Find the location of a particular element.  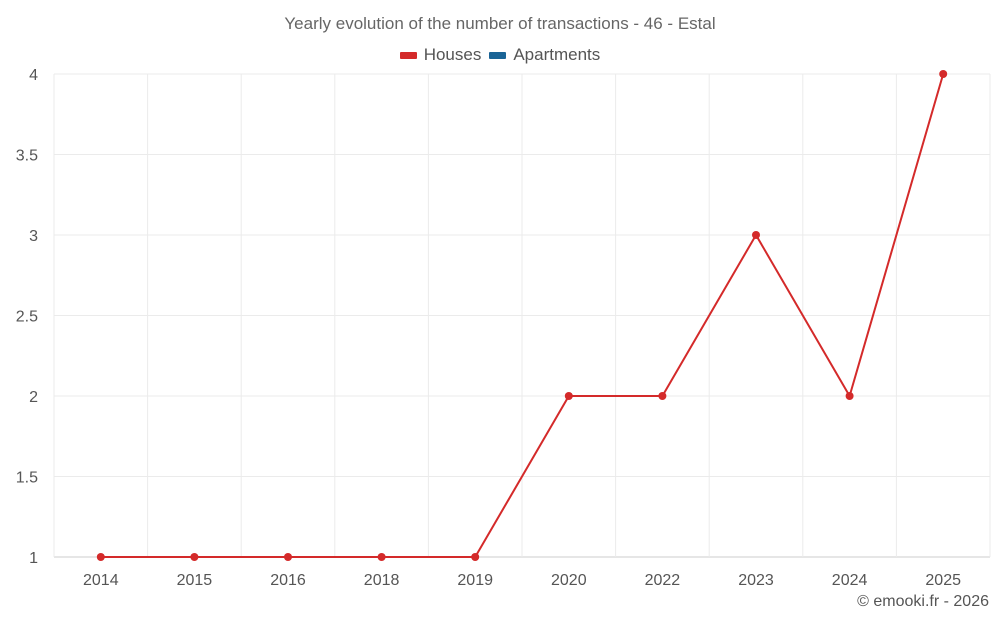

legend-item-houses: Houses is located at coordinates (440, 55).